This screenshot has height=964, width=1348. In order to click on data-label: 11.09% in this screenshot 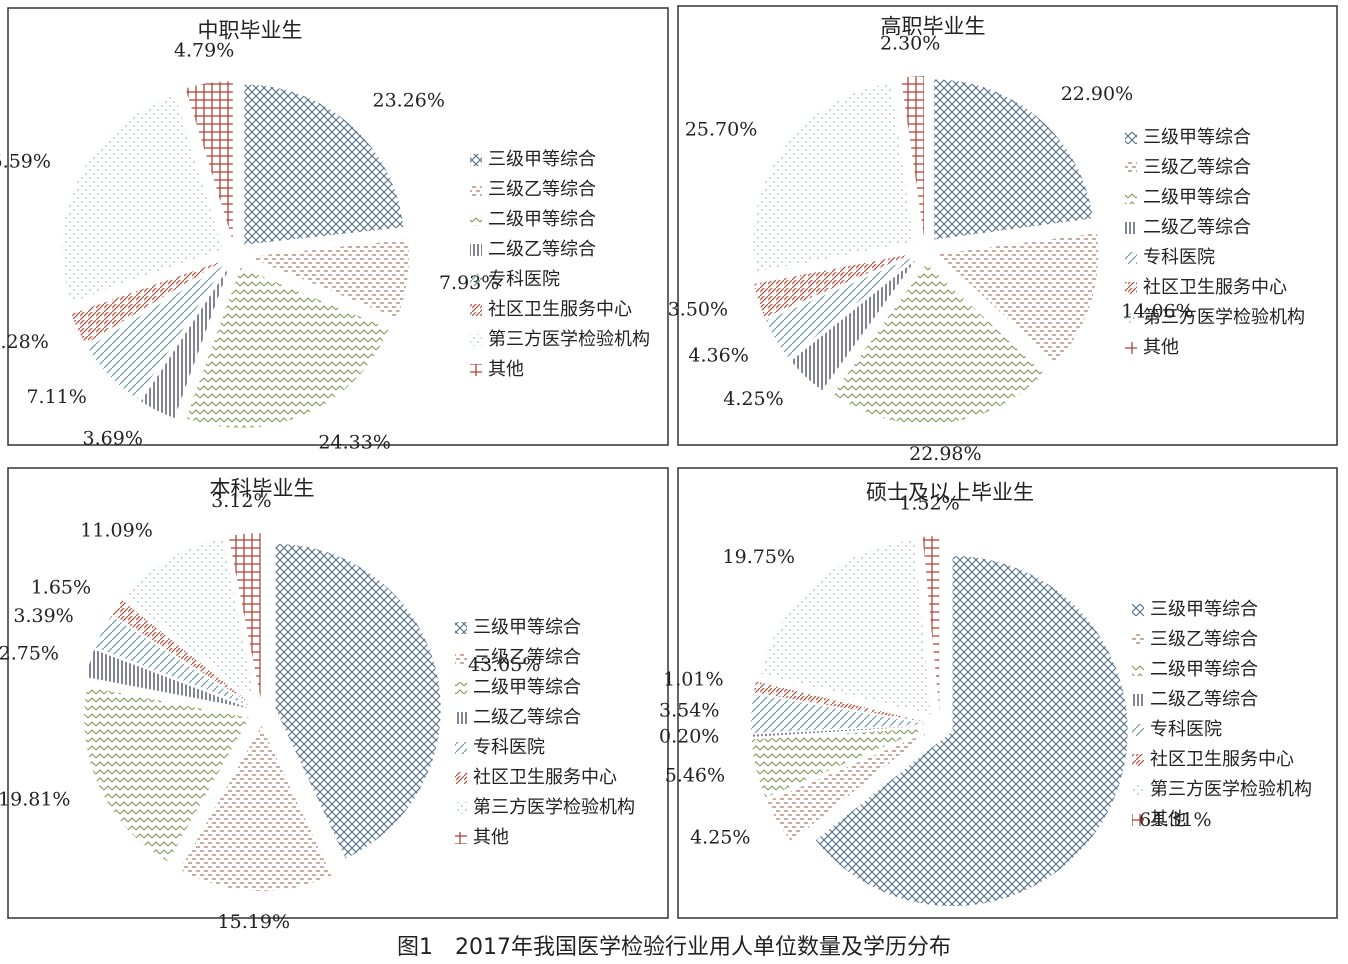, I will do `click(116, 530)`.